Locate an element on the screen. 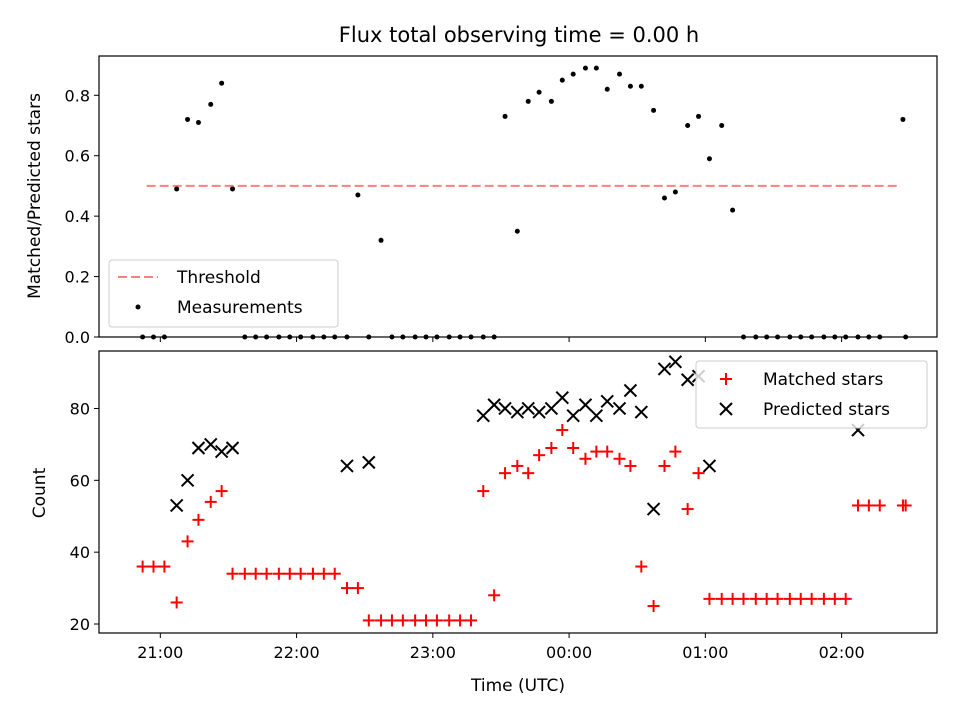 The width and height of the screenshot is (960, 720). count-x-tick-label: 01:00 is located at coordinates (705, 652).